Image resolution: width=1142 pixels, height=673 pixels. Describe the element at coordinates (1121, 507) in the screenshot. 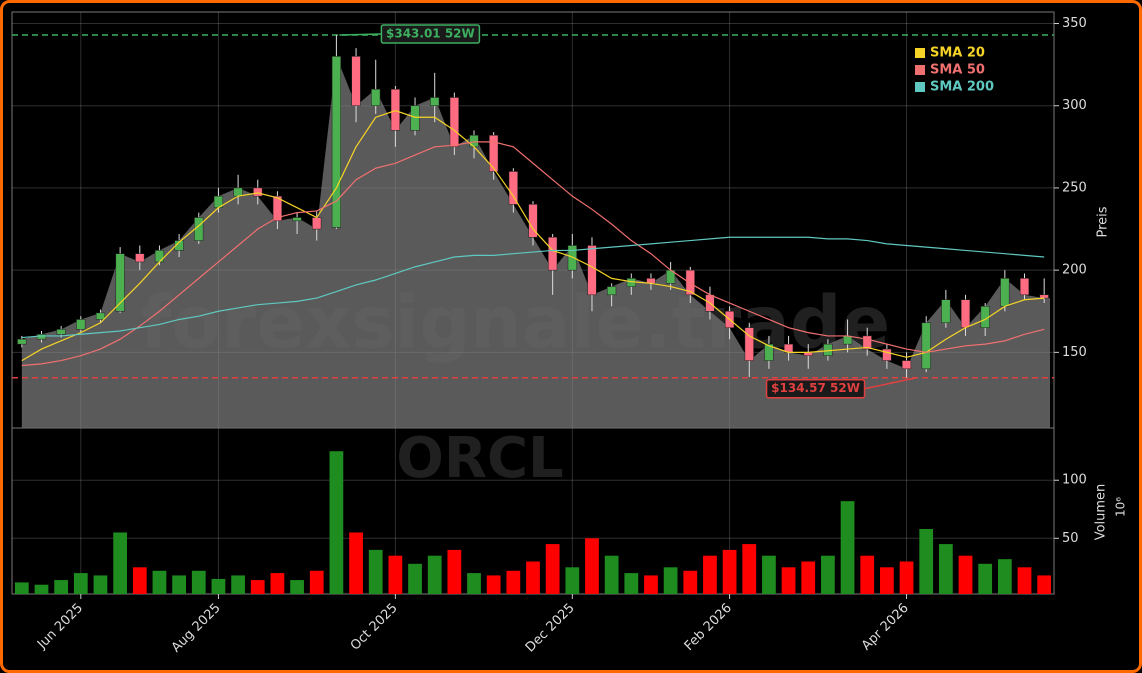

I see `y-axis-unit: 10⁶` at that location.